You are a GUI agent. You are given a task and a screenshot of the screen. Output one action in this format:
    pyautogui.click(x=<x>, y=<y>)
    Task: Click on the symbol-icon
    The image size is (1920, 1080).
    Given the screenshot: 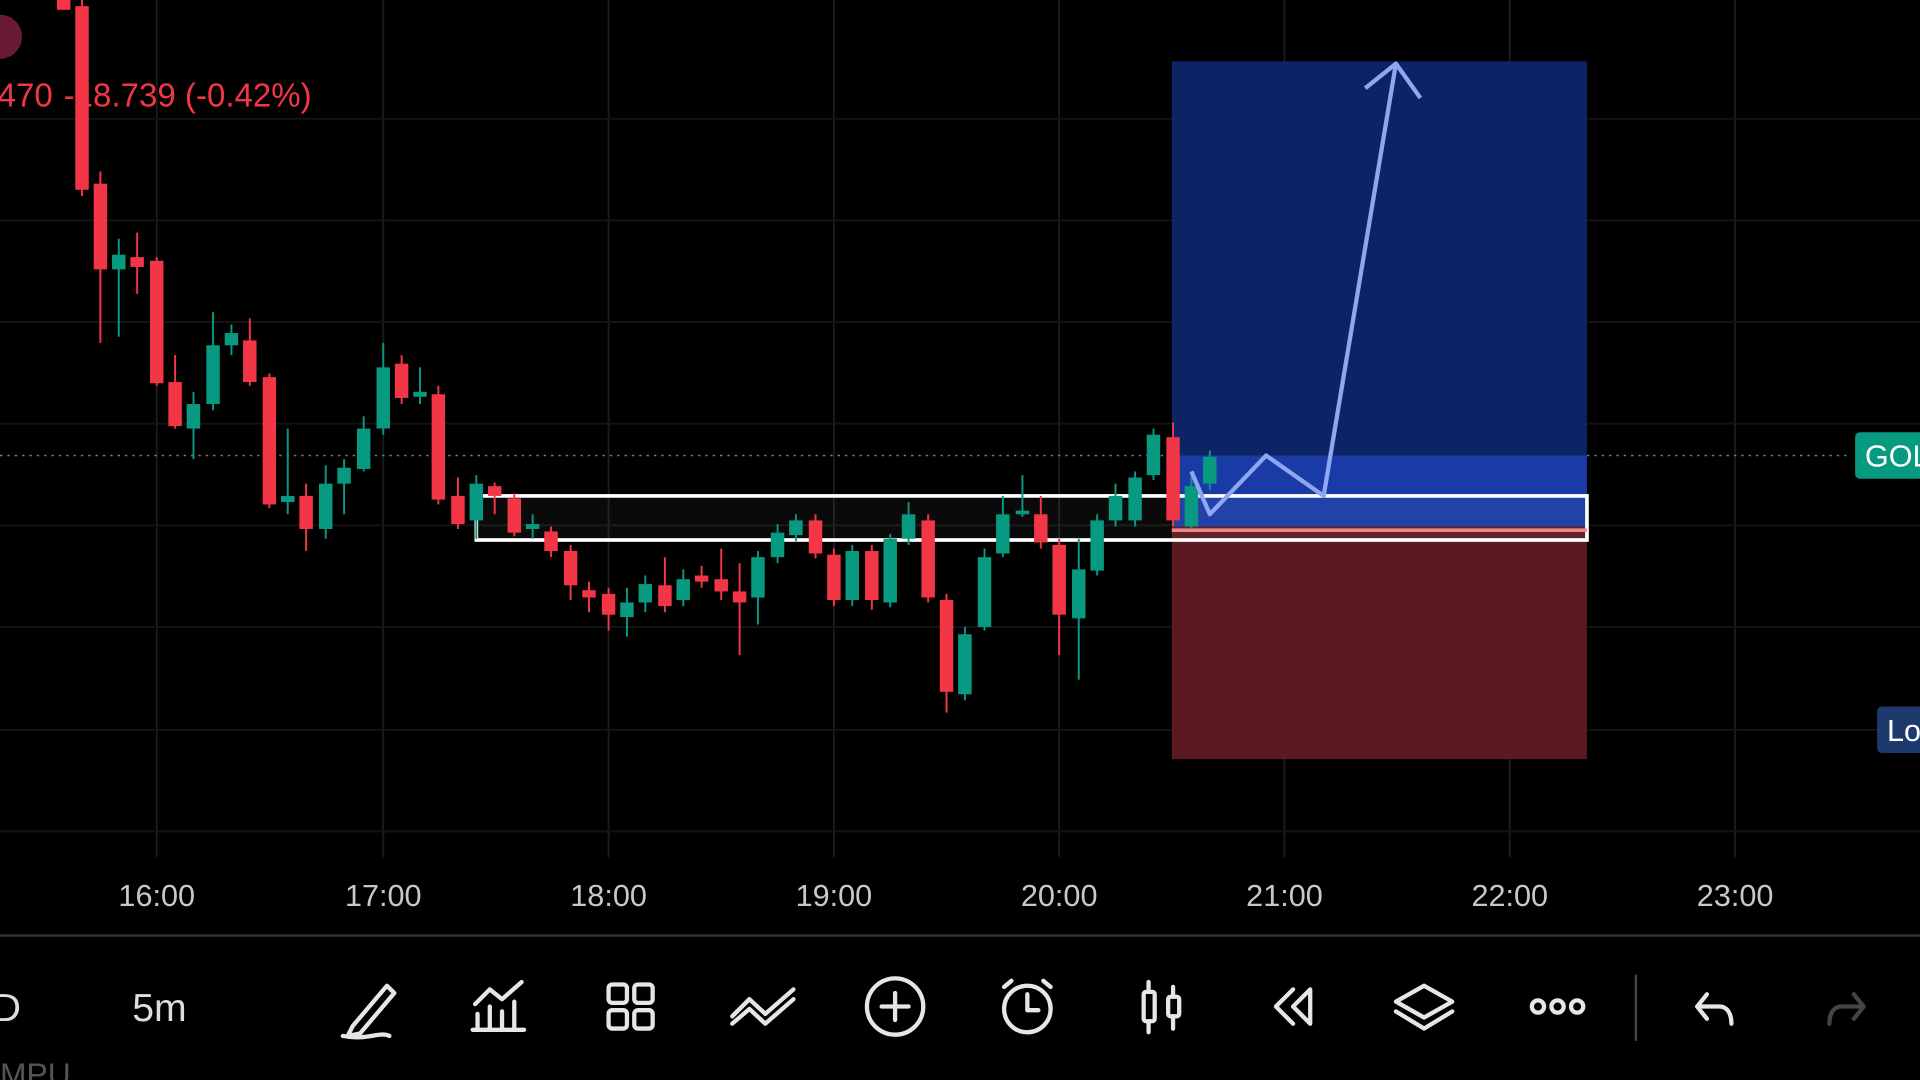 What is the action you would take?
    pyautogui.click(x=11, y=36)
    